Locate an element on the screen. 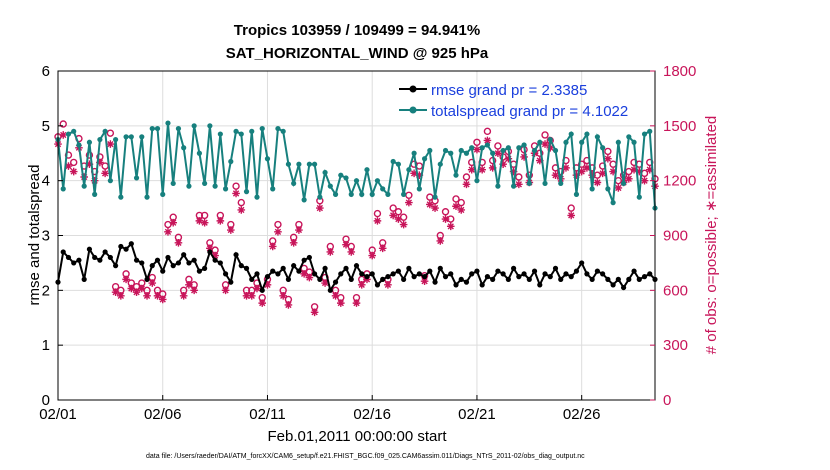  x-tick-label: 02/16 is located at coordinates (372, 414).